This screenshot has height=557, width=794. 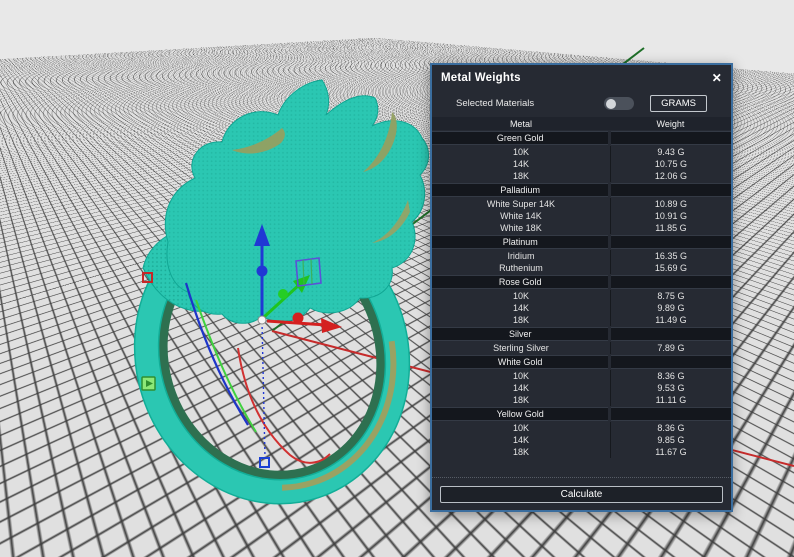 What do you see at coordinates (262, 235) in the screenshot?
I see `gizmo-z-arrowhead` at bounding box center [262, 235].